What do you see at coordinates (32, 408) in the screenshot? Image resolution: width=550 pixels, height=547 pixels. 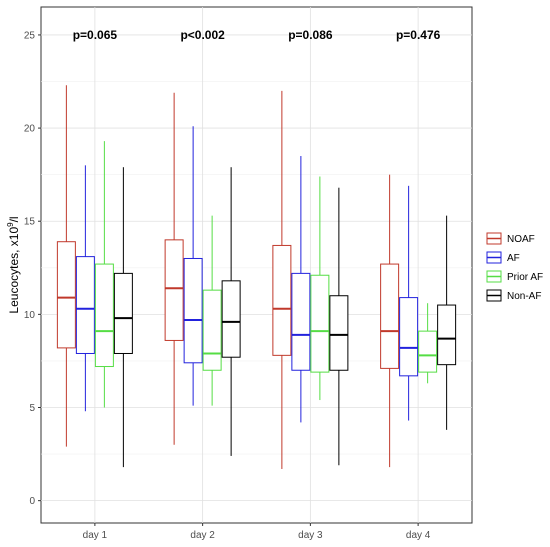 I see `y-tick-label: 5` at bounding box center [32, 408].